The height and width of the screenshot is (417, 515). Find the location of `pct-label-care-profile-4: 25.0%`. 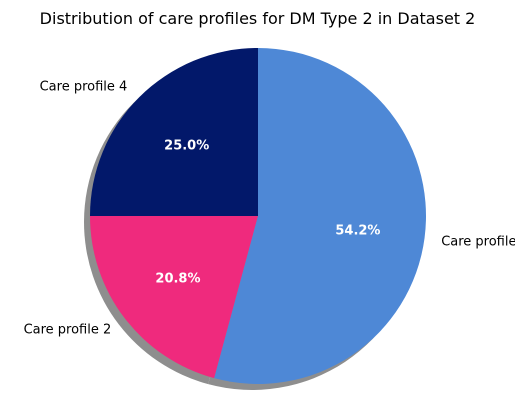

pct-label-care-profile-4: 25.0% is located at coordinates (186, 146).